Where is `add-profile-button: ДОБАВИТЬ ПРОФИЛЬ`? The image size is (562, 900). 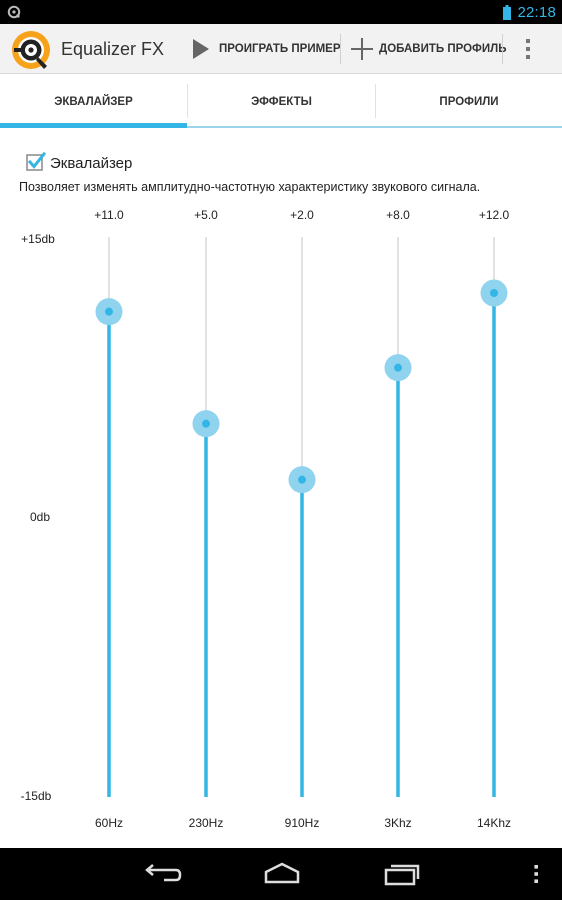
add-profile-button: ДОБАВИТЬ ПРОФИЛЬ is located at coordinates (428, 49).